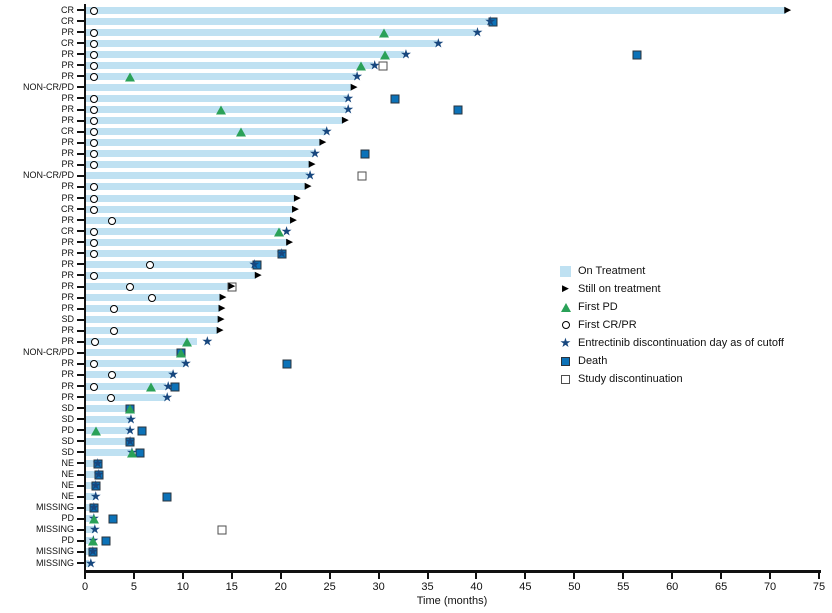 The height and width of the screenshot is (613, 832). What do you see at coordinates (565, 379) in the screenshot?
I see `legend-opensq-icon` at bounding box center [565, 379].